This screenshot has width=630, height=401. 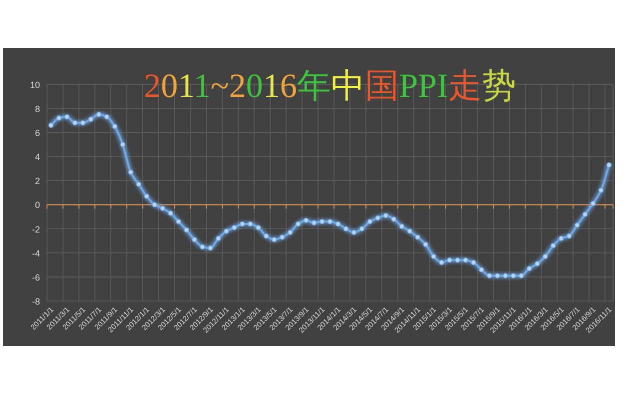 I want to click on y-tick-label: 6, so click(x=37, y=133).